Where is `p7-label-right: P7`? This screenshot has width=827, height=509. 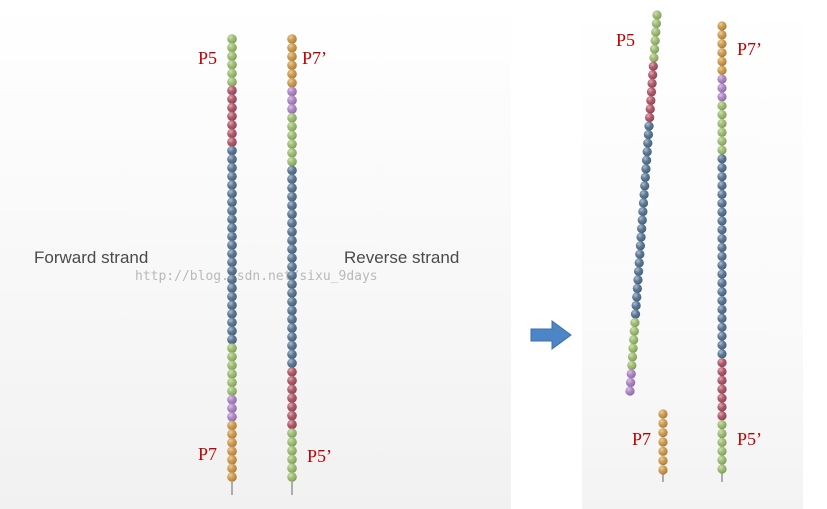
p7-label-right: P7 is located at coordinates (641, 439).